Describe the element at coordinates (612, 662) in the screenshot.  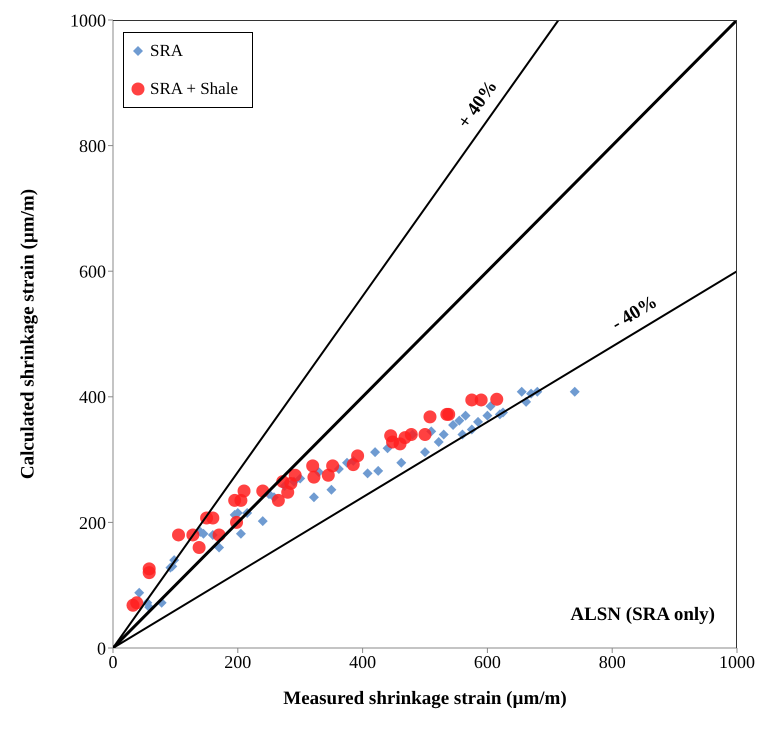
I see `x-tick-label: 800` at that location.